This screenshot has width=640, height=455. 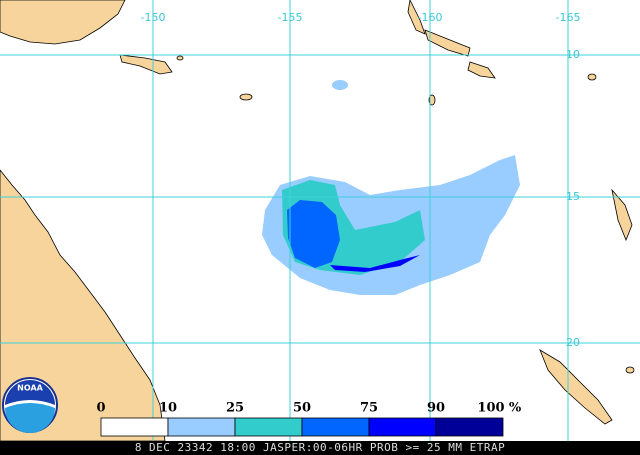 What do you see at coordinates (235, 408) in the screenshot?
I see `legend-label: 25` at bounding box center [235, 408].